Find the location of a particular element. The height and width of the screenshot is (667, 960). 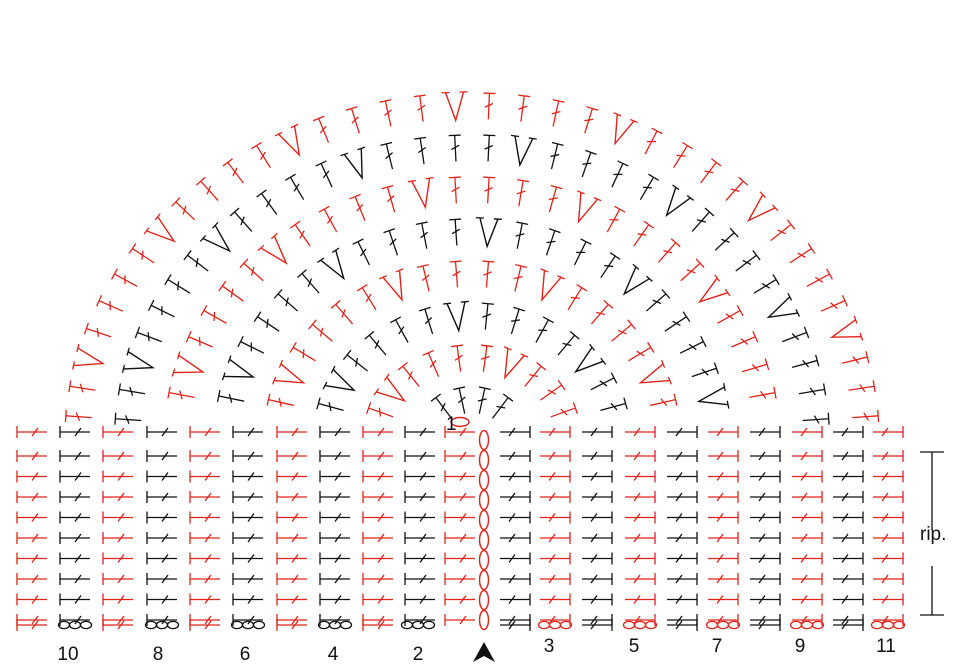

chain-stitches is located at coordinates (555, 625).